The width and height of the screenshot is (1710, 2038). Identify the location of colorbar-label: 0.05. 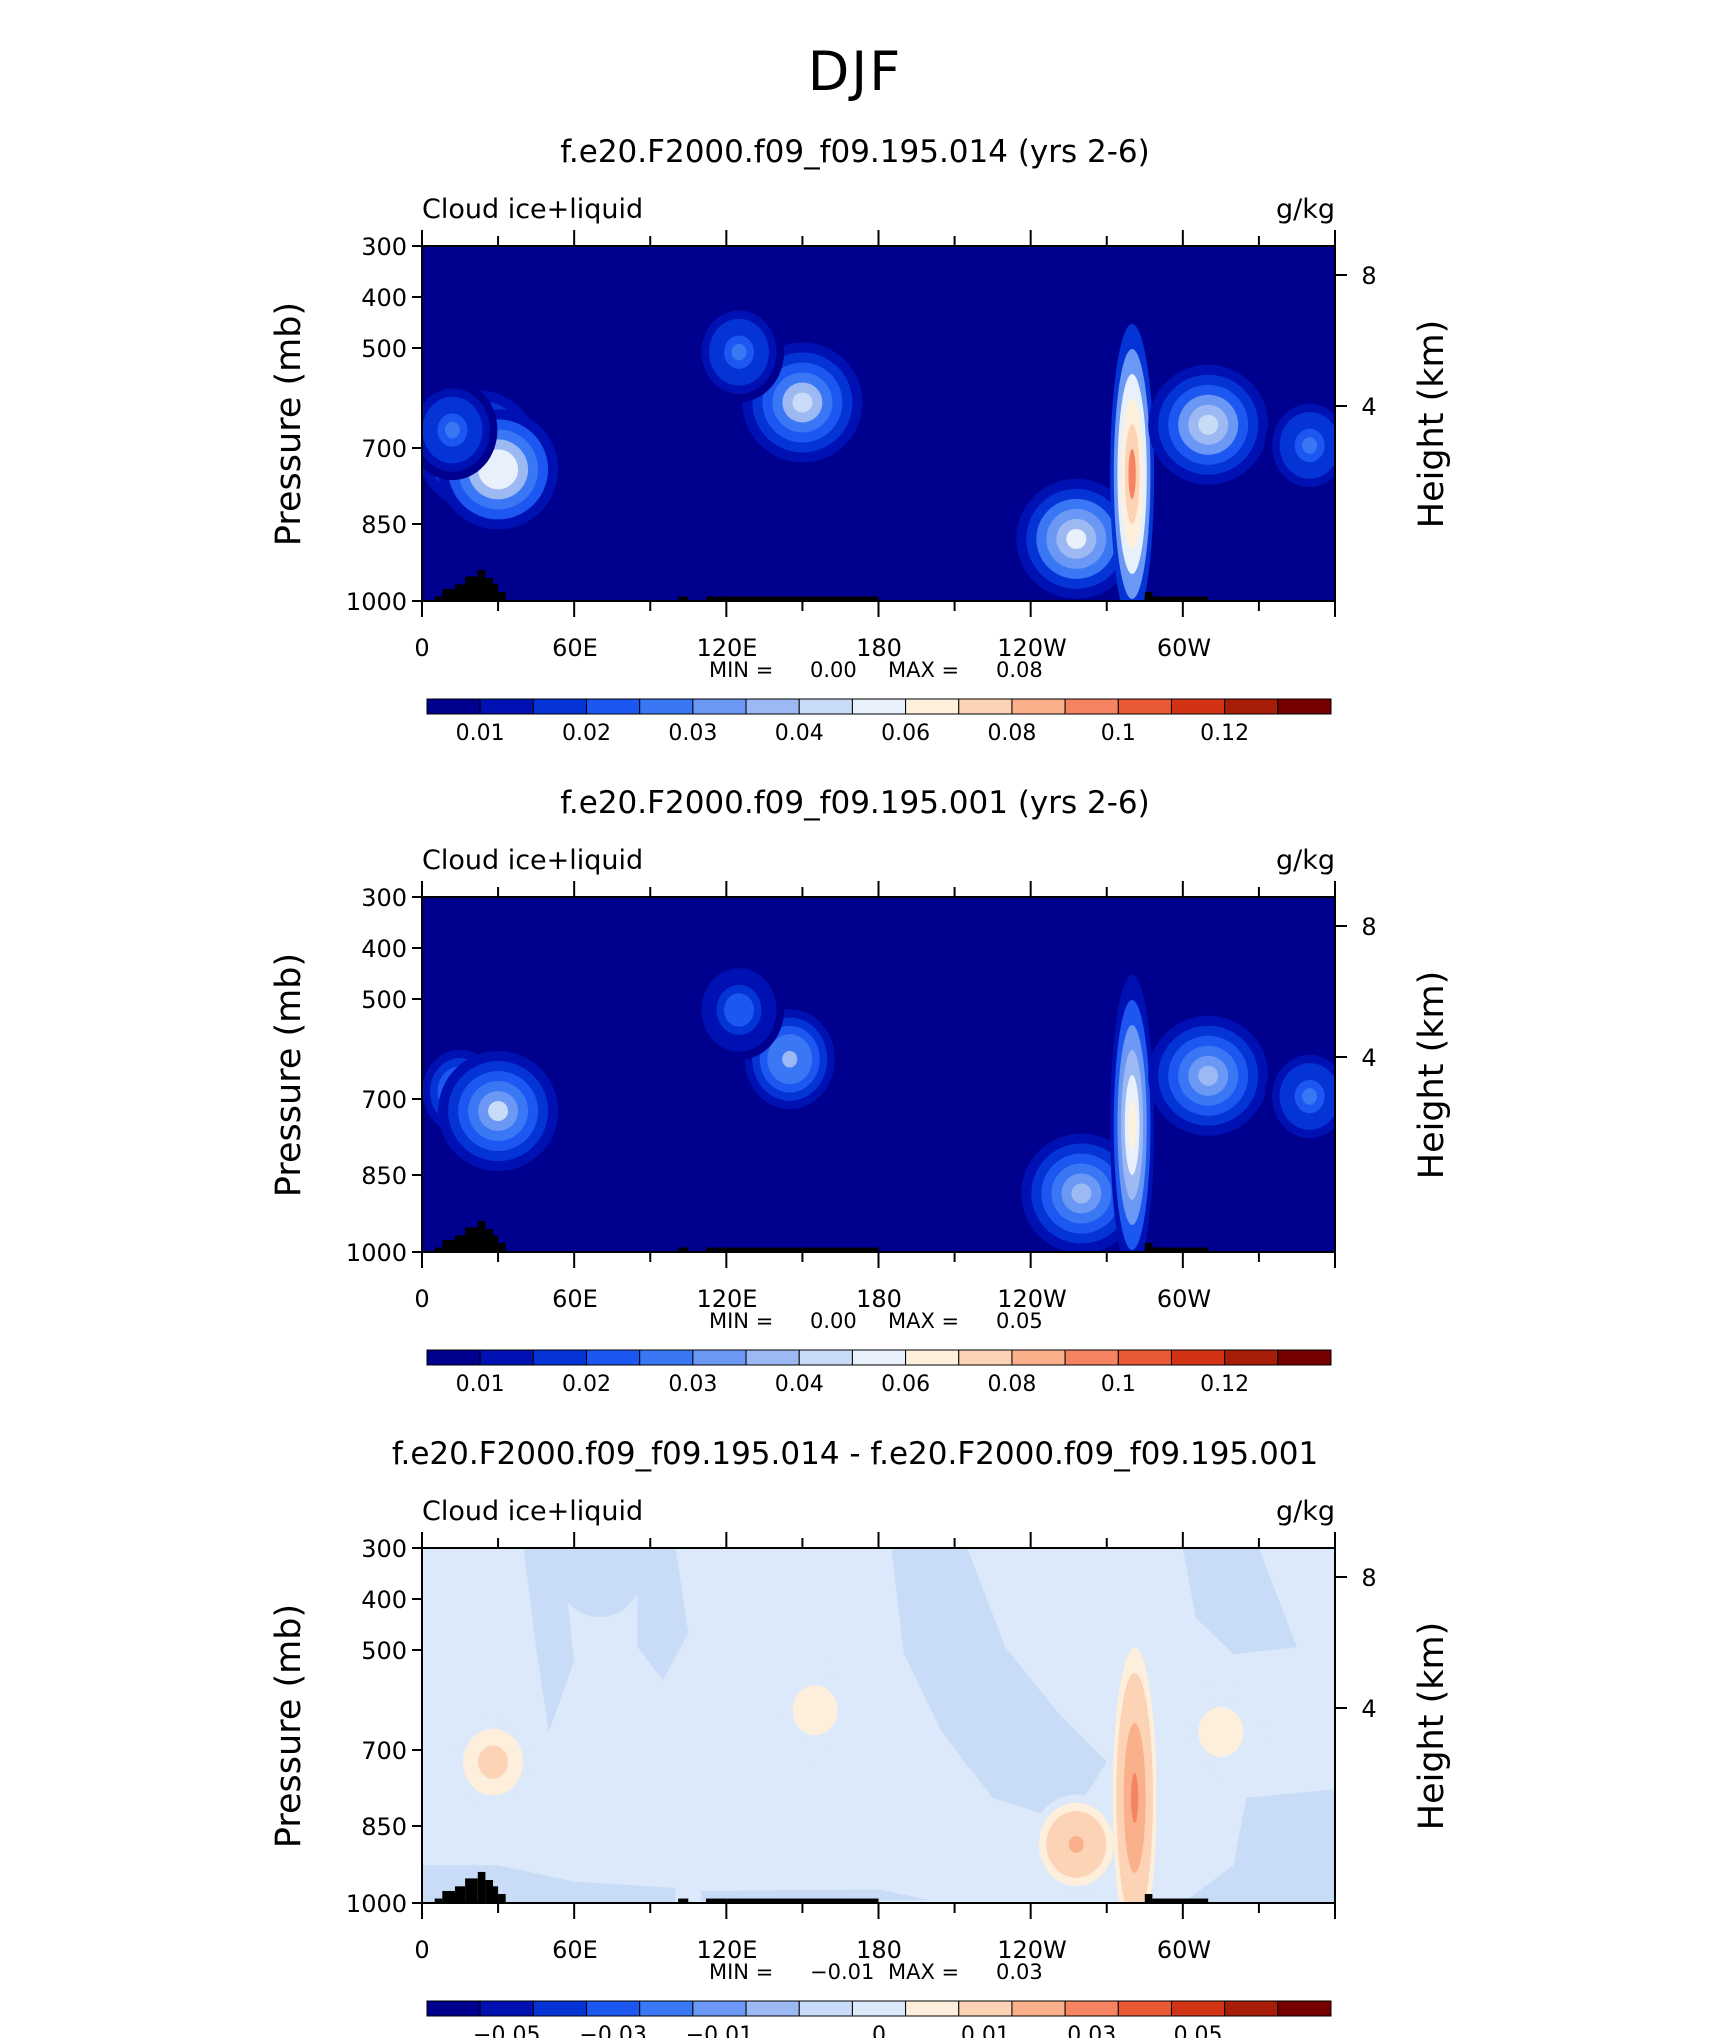
(1198, 2030).